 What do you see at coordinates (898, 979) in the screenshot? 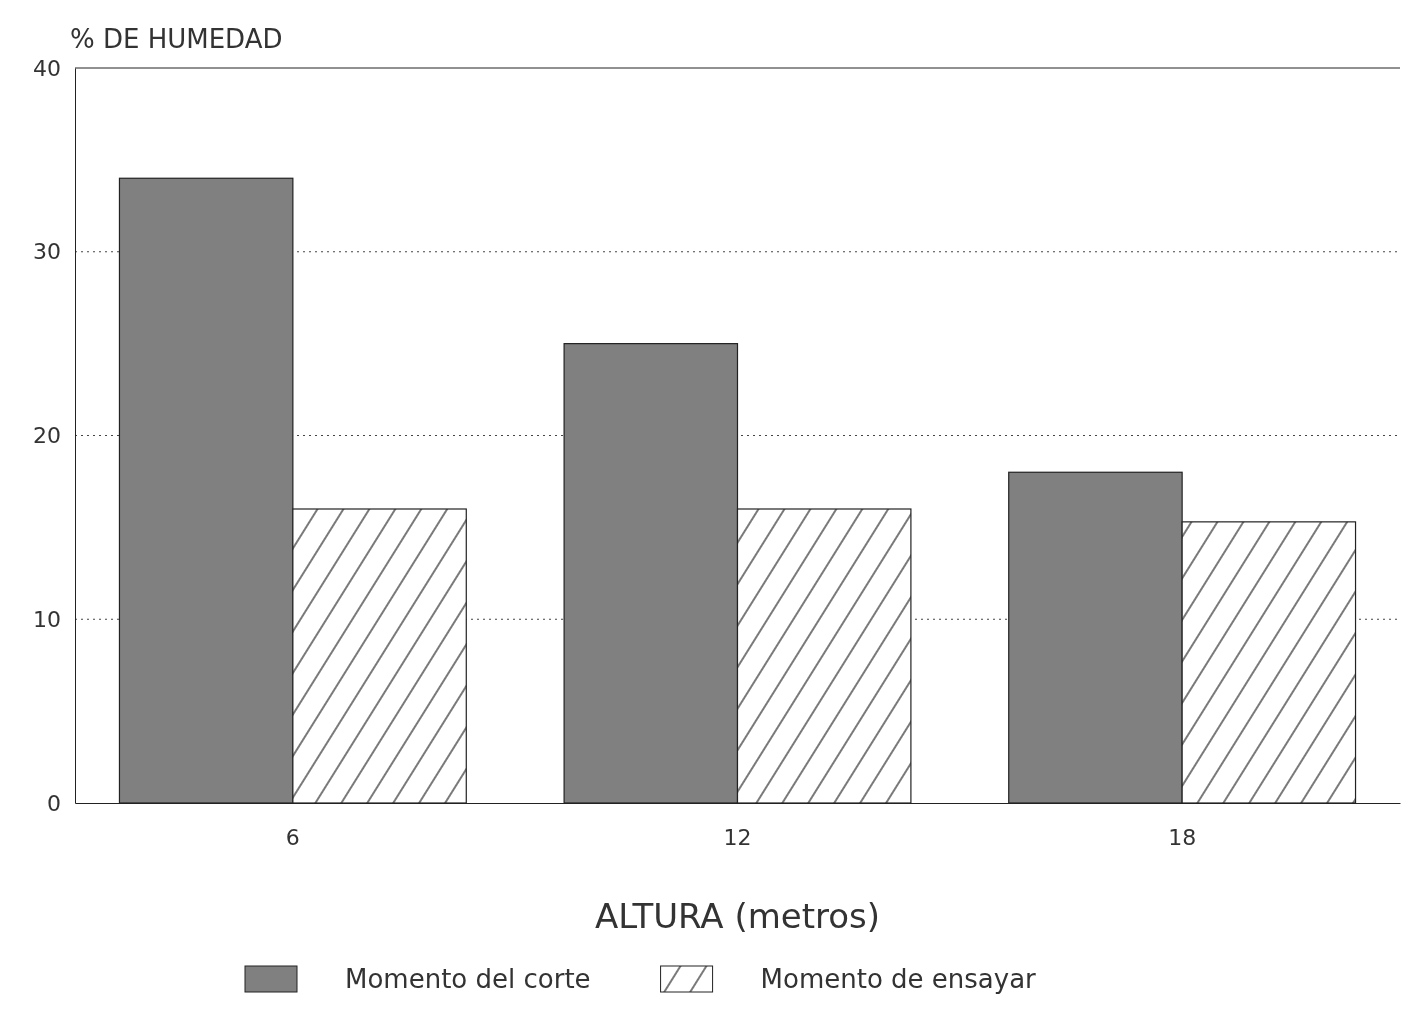
I see `legend-label: Momento de ensayar` at bounding box center [898, 979].